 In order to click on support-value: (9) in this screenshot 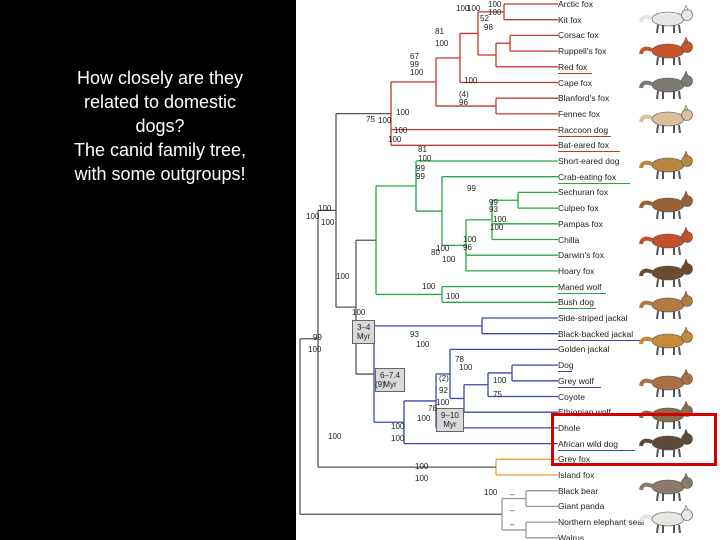, I will do `click(380, 384)`.